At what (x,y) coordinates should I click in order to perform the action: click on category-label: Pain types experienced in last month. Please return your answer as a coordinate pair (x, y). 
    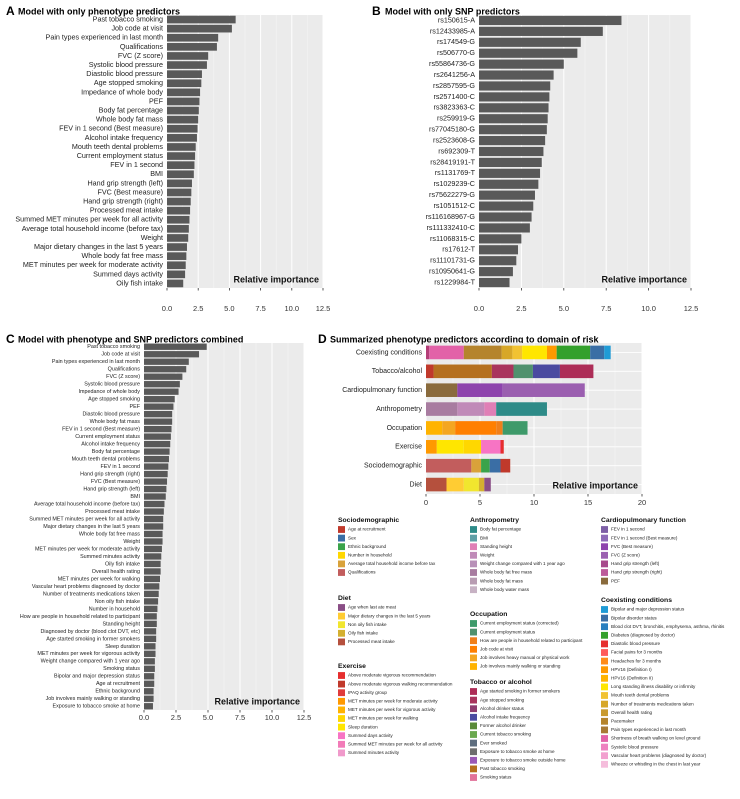
    Looking at the image, I should click on (96, 362).